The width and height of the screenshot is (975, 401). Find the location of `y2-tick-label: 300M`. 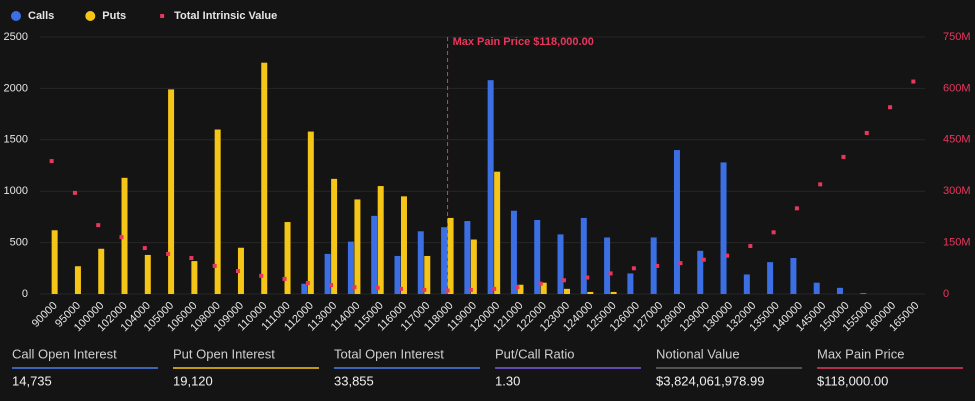

y2-tick-label: 300M is located at coordinates (957, 191).